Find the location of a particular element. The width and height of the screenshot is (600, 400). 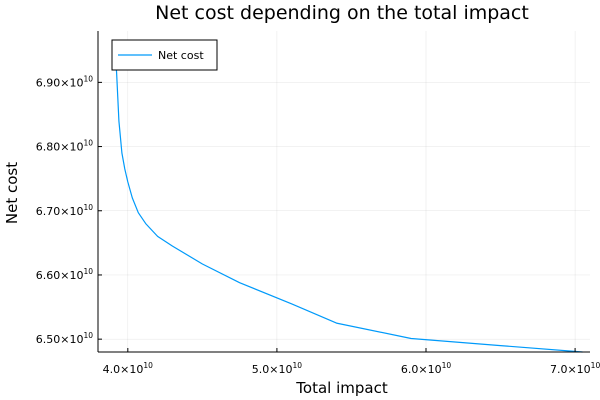

legend: Net cost is located at coordinates (164, 55).